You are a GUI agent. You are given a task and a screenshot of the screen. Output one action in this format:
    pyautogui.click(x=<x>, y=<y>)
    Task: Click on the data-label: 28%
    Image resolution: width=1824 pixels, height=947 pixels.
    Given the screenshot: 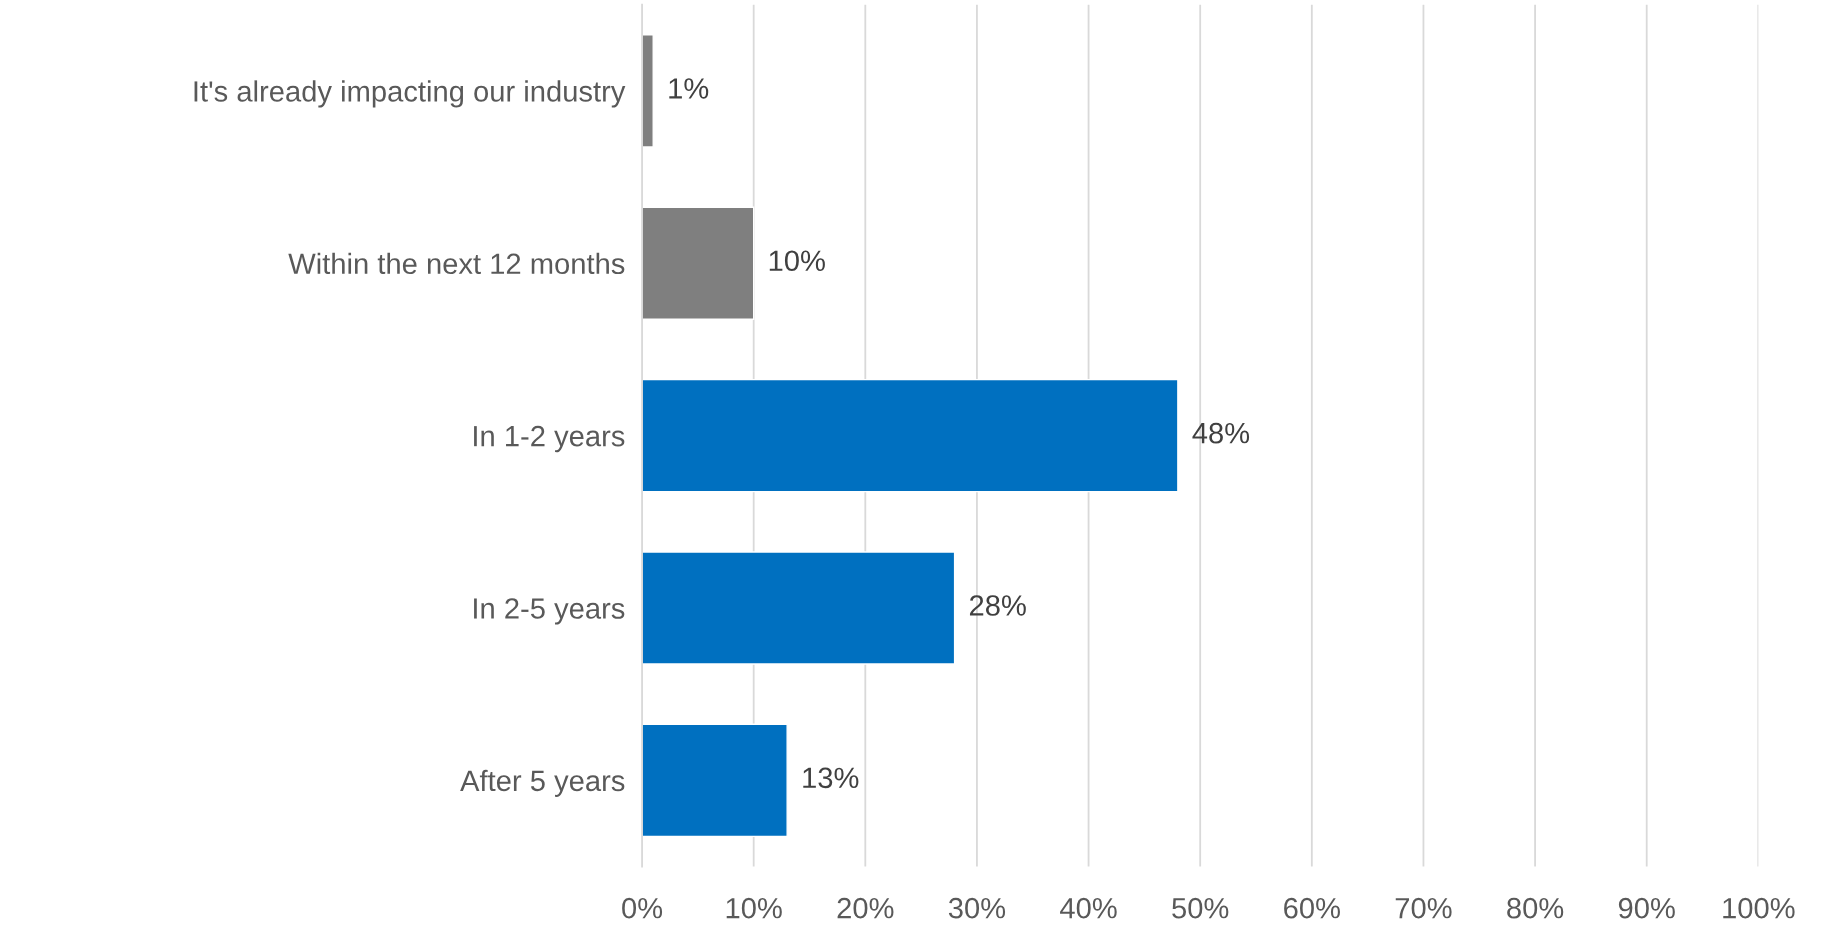 What is the action you would take?
    pyautogui.click(x=997, y=605)
    